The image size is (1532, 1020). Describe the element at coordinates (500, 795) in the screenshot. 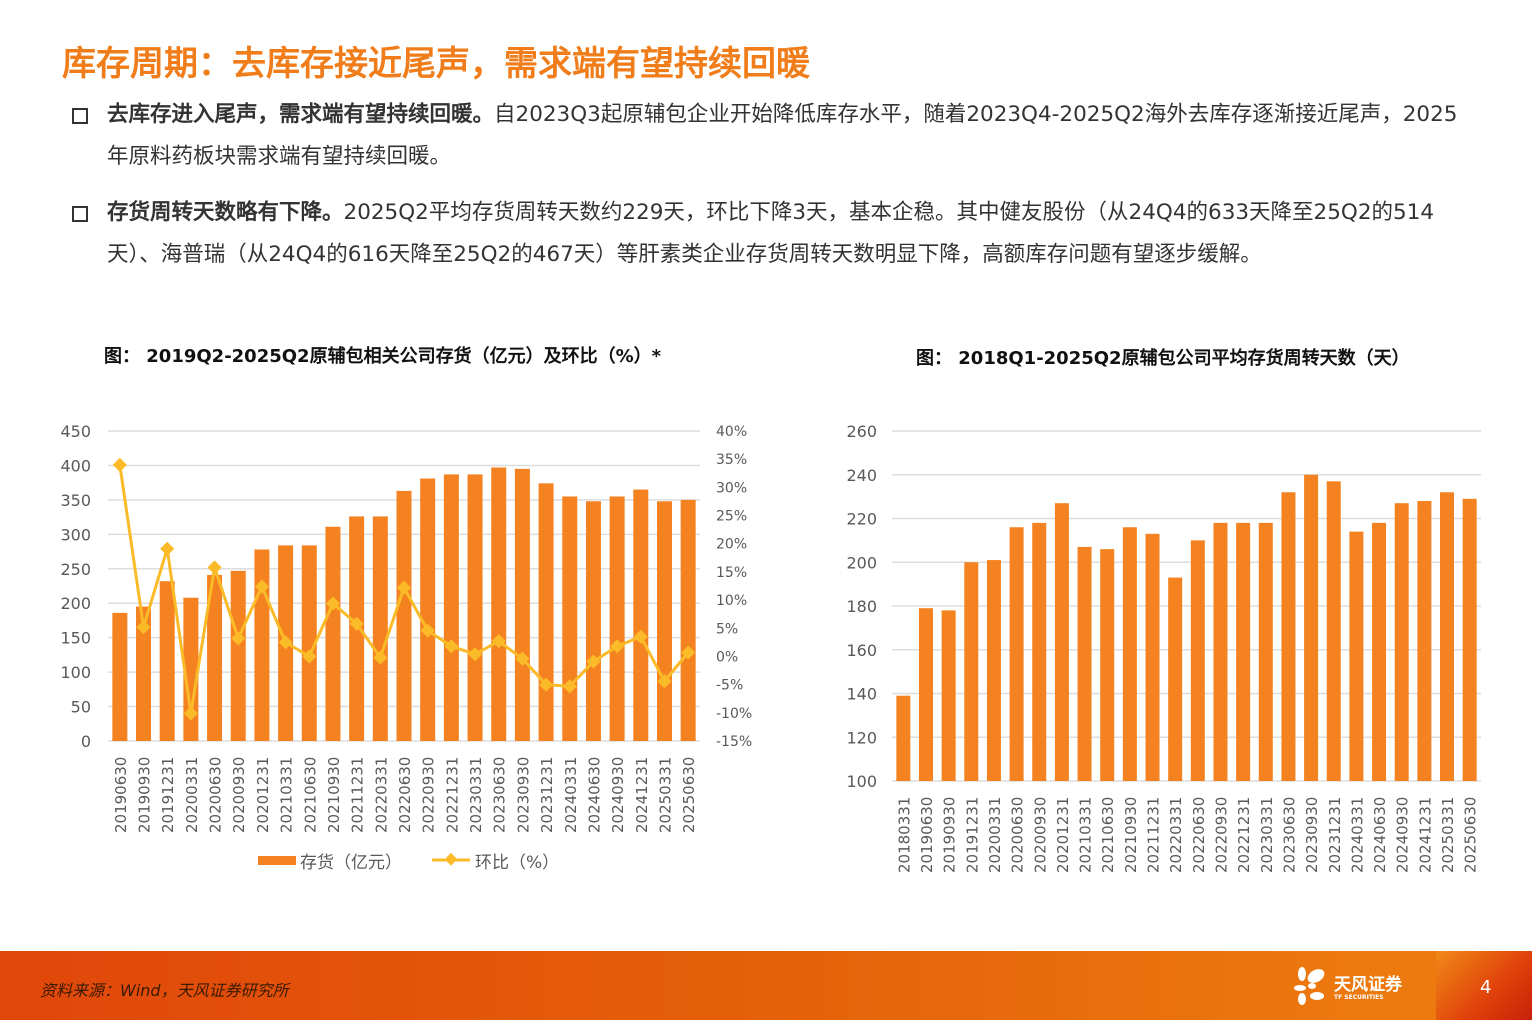

I see `x-tick-label: 20230630` at that location.